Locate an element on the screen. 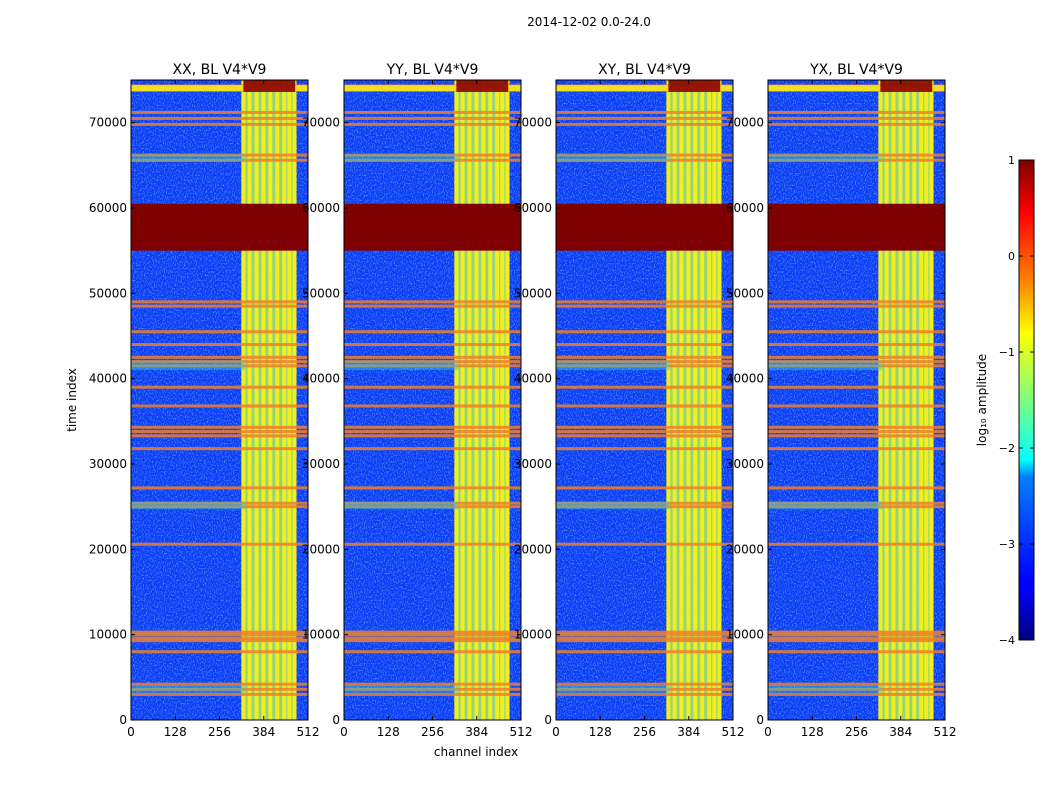 The image size is (1050, 800). panel-title: XY, BL V4*V9 is located at coordinates (644, 70).